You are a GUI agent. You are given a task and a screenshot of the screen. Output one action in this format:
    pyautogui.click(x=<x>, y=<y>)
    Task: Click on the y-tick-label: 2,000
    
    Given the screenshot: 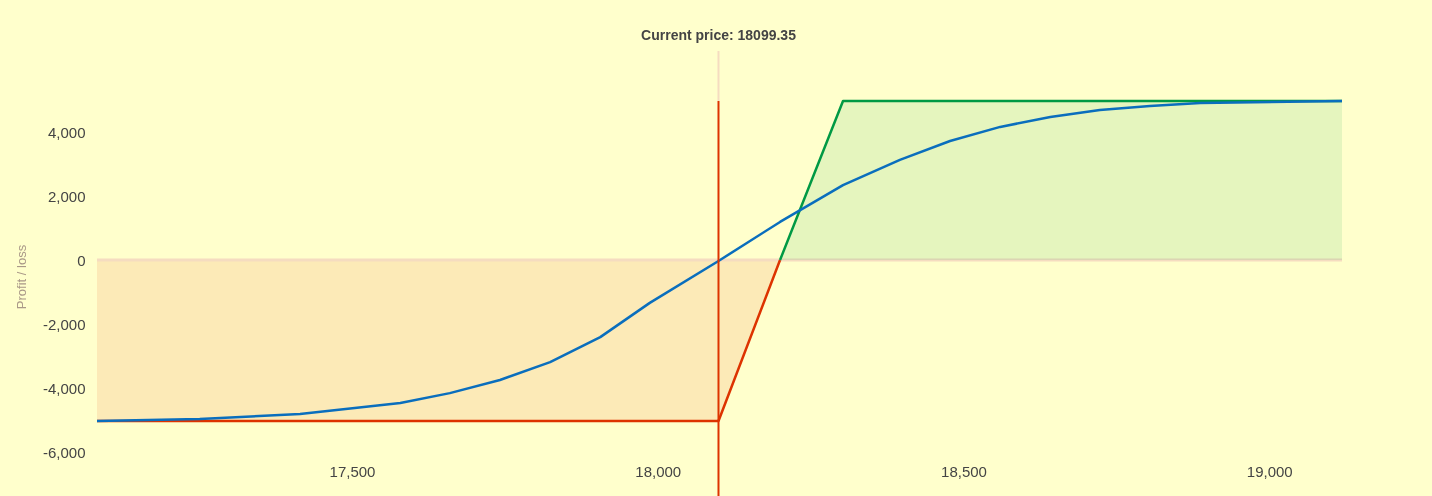 What is the action you would take?
    pyautogui.click(x=66, y=196)
    